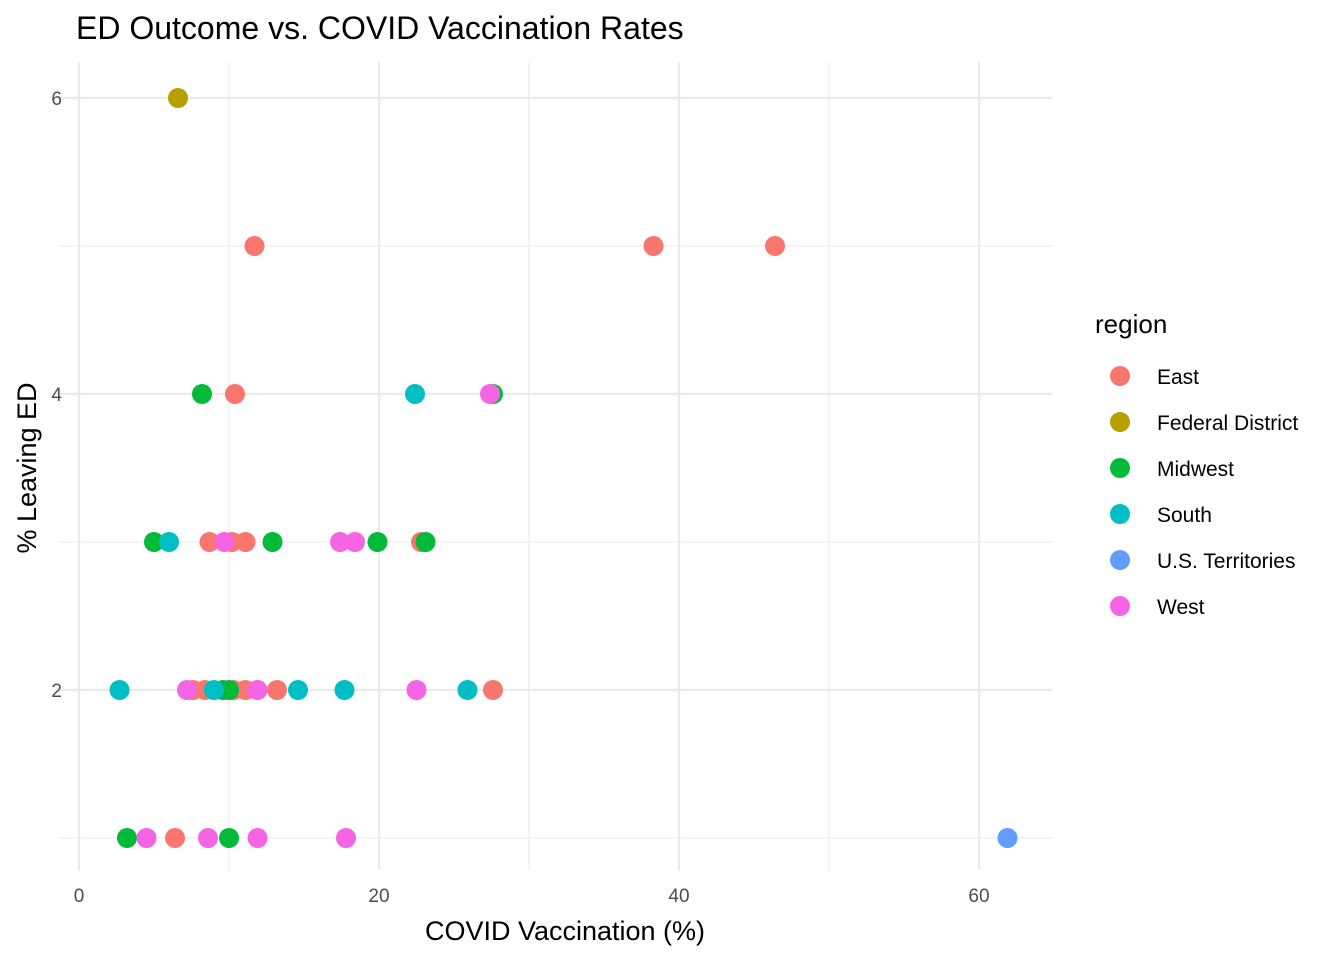 The image size is (1344, 960). Describe the element at coordinates (1227, 423) in the screenshot. I see `legend-label: Federal District` at that location.